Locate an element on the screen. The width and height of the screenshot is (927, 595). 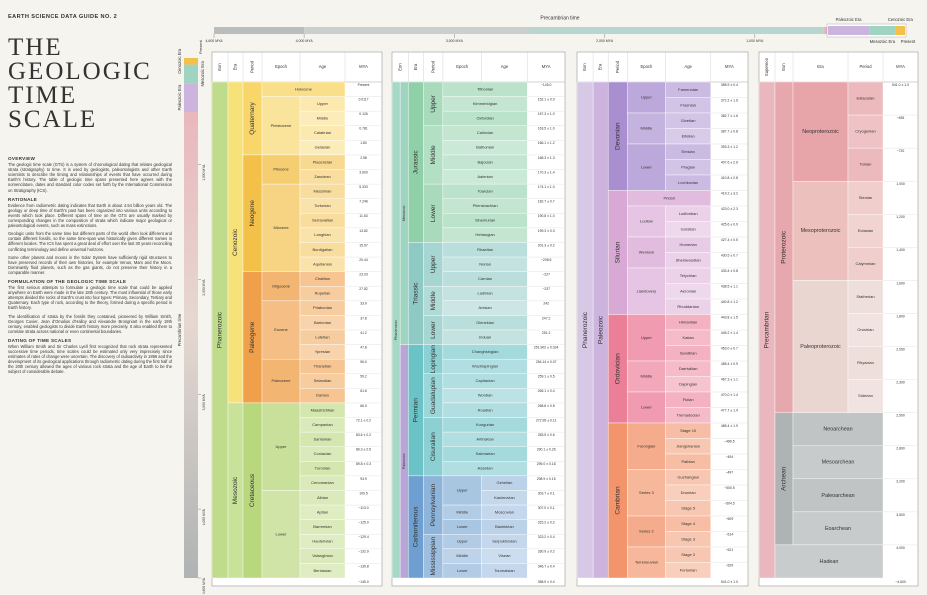
unit-name: Ypresian is located at coordinates (323, 351).